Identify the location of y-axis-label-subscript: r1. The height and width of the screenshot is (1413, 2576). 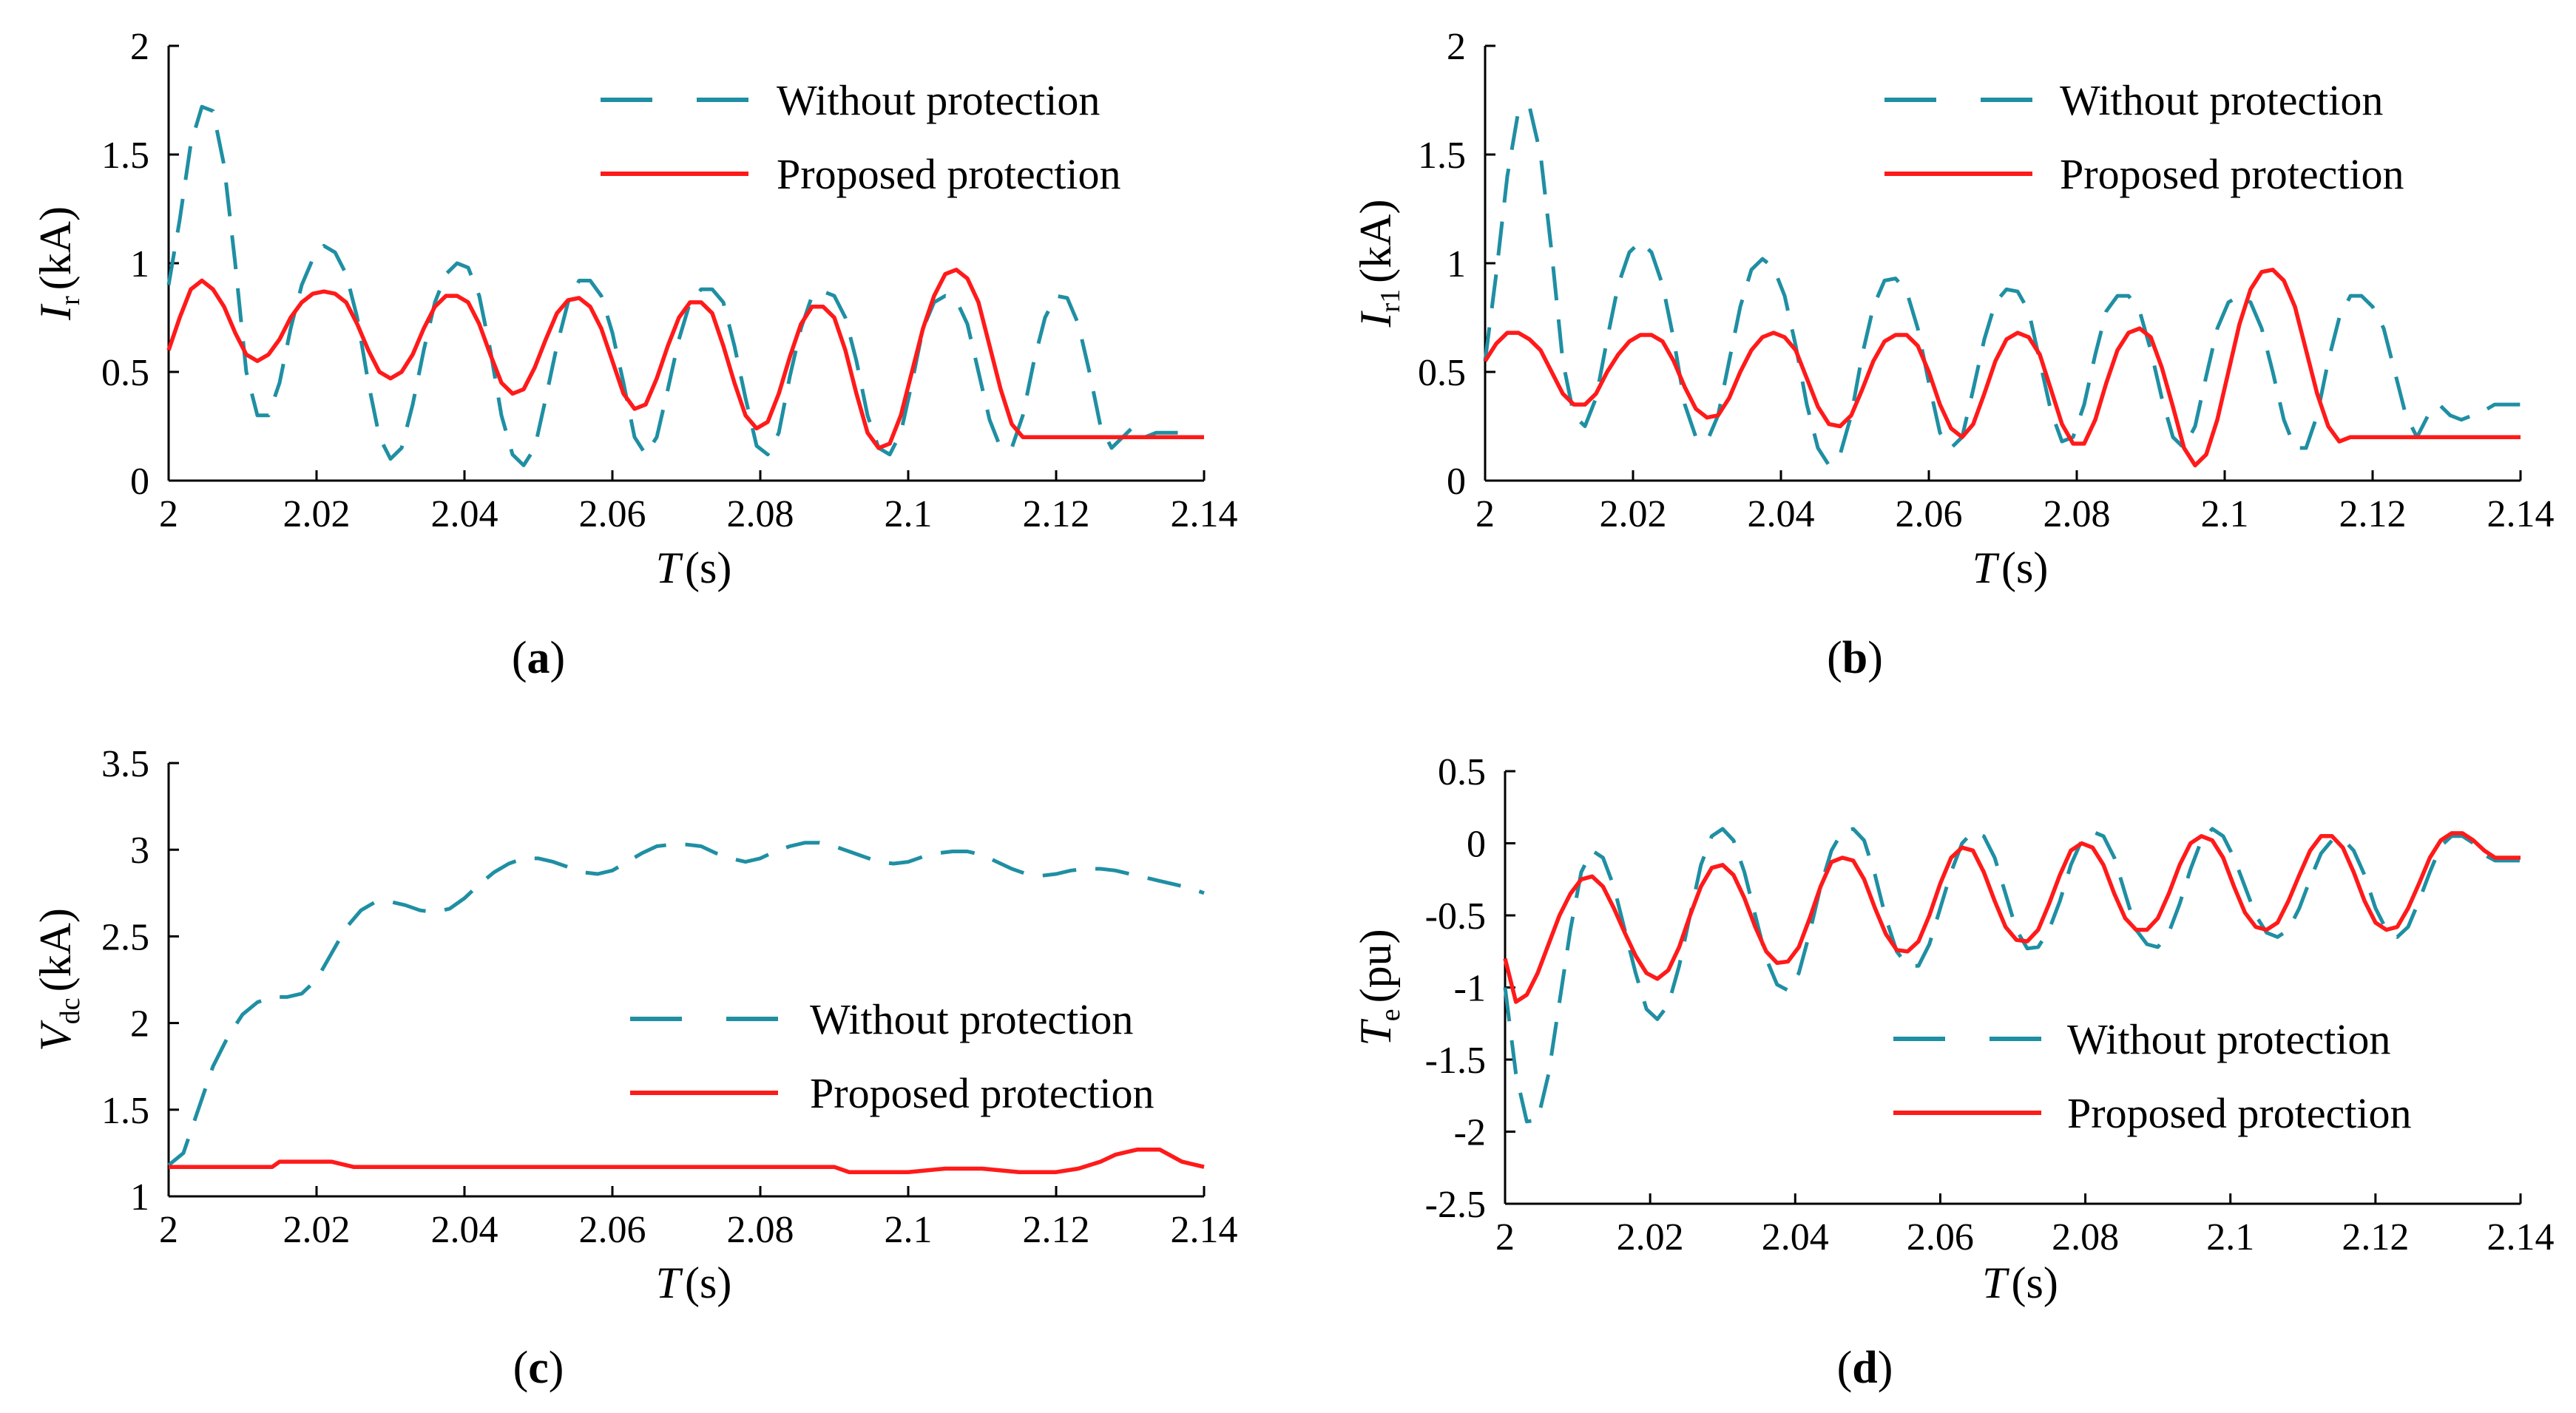
(1390, 301).